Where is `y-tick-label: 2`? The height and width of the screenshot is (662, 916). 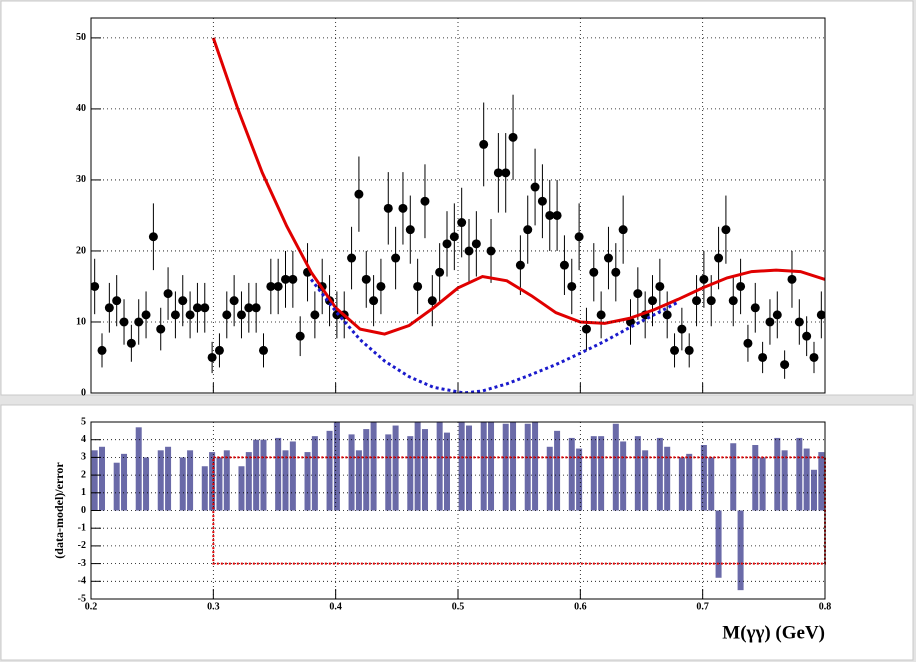 y-tick-label: 2 is located at coordinates (83, 474).